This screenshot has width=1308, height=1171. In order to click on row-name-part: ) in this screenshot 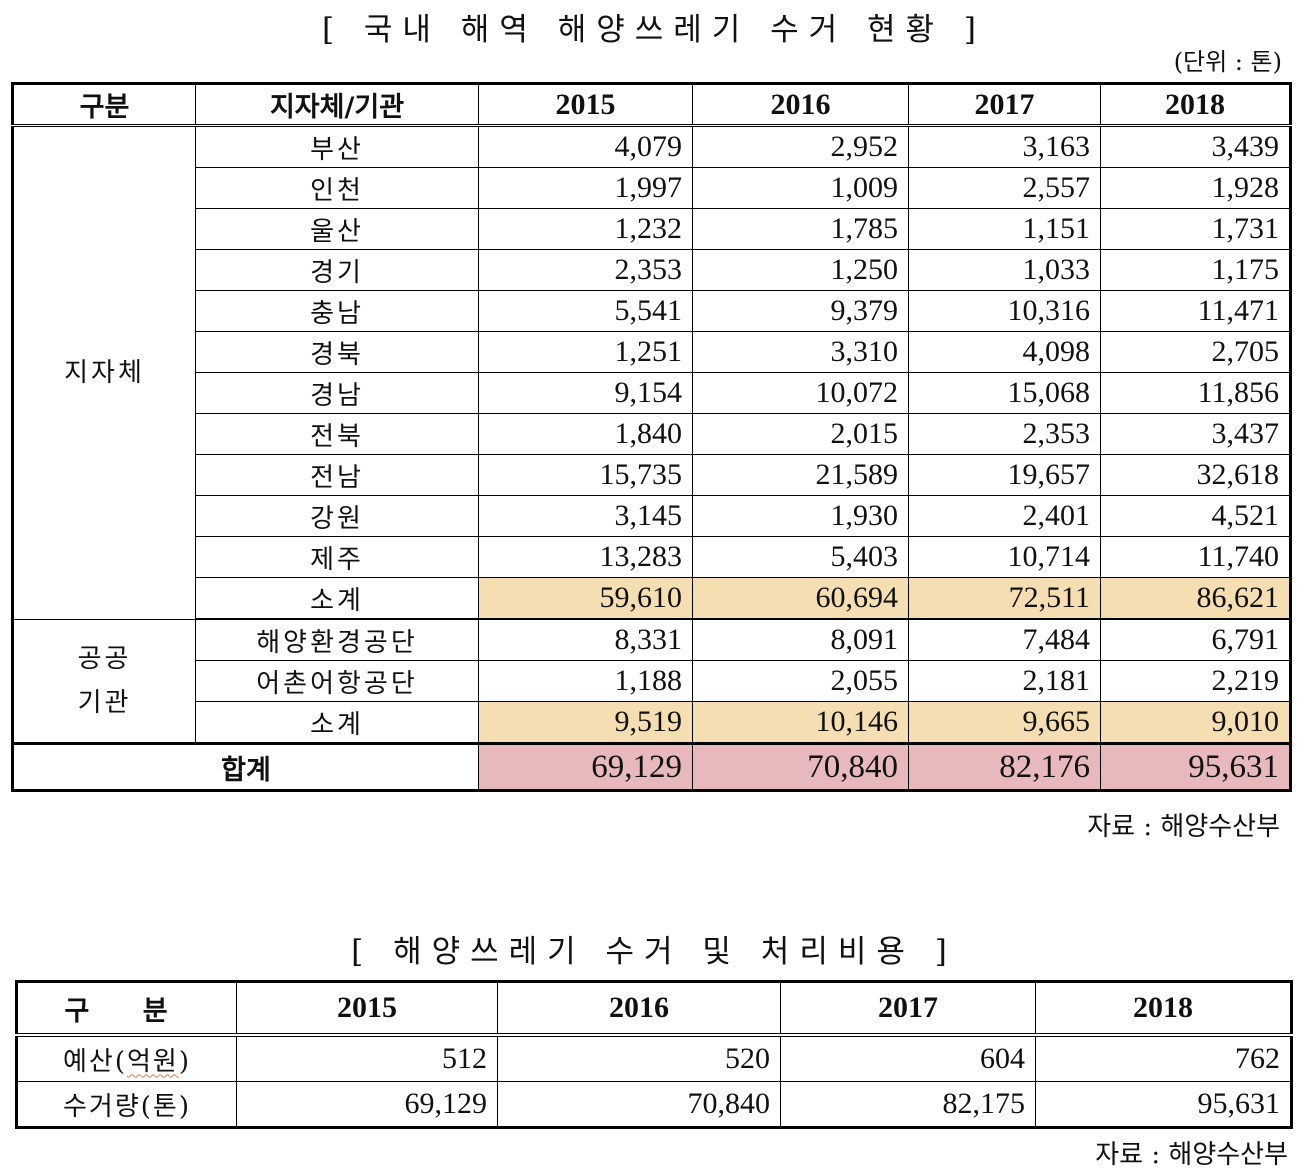, I will do `click(184, 1061)`.